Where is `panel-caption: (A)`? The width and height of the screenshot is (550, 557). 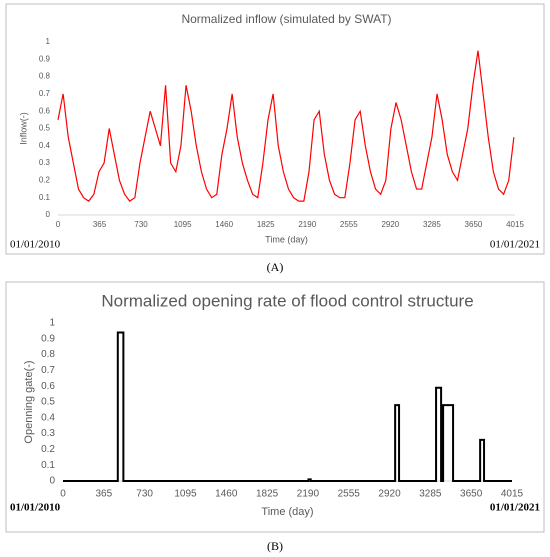
panel-caption: (A) is located at coordinates (275, 267).